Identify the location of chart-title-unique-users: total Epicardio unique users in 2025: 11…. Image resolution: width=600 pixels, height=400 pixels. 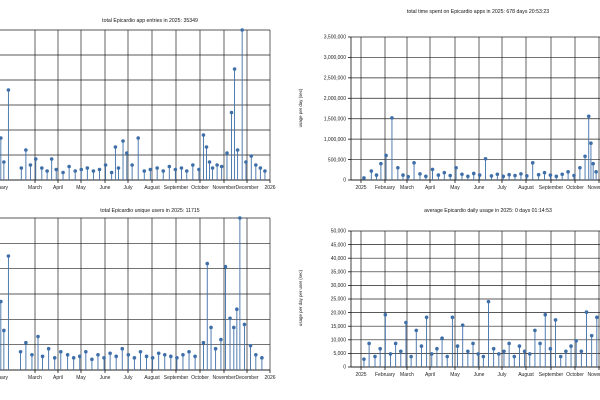
(150, 211).